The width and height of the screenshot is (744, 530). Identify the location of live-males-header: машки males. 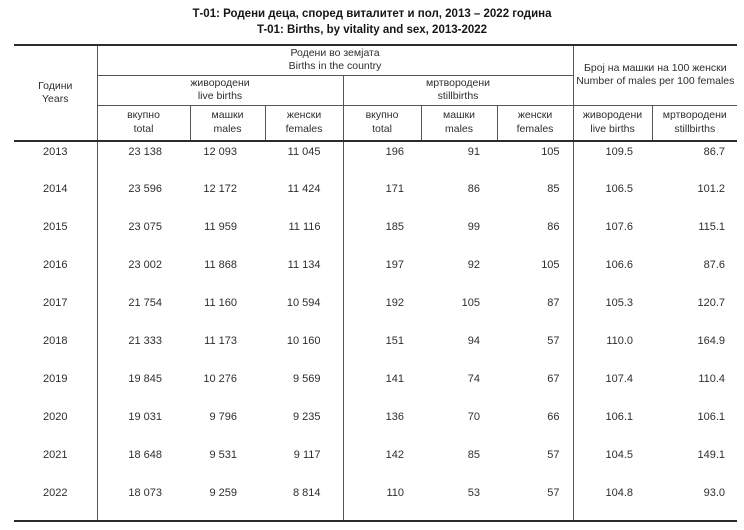
(227, 123).